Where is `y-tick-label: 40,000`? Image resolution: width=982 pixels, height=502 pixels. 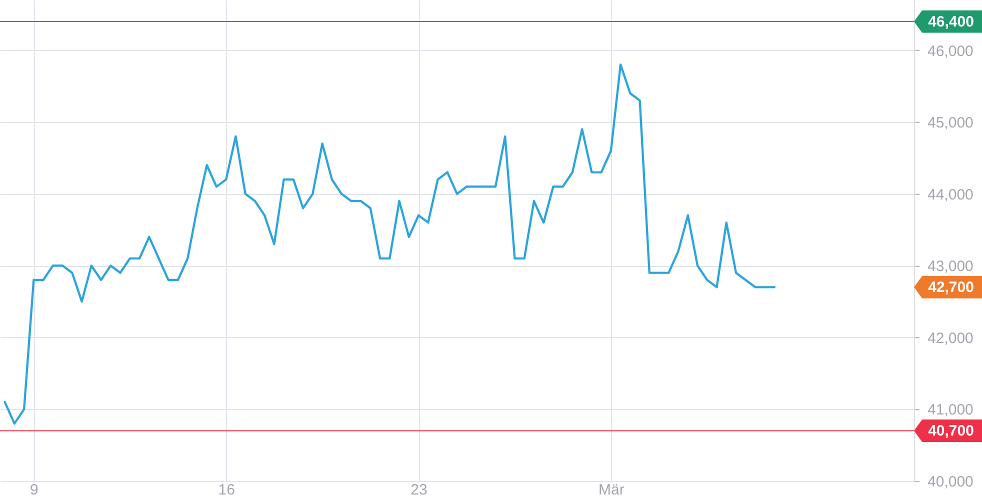
y-tick-label: 40,000 is located at coordinates (951, 482).